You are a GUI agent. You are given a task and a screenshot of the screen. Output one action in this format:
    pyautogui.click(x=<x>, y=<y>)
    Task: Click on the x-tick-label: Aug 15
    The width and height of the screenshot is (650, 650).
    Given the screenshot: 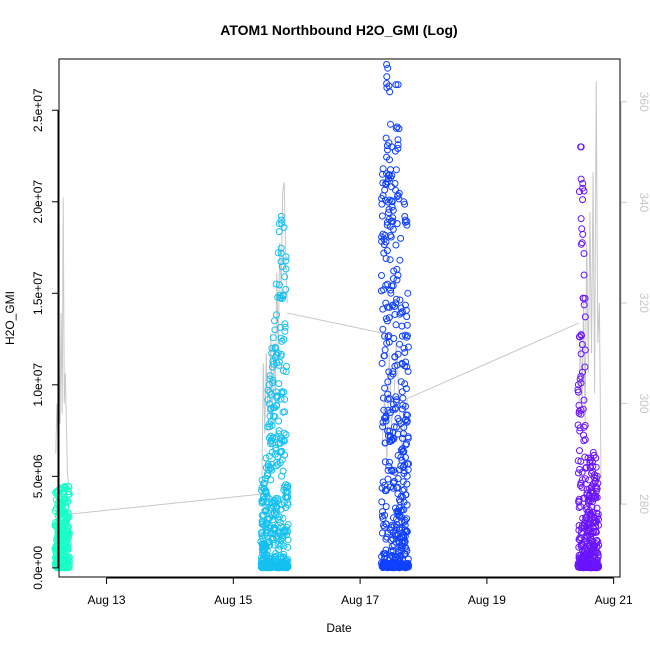 What is the action you would take?
    pyautogui.click(x=233, y=600)
    